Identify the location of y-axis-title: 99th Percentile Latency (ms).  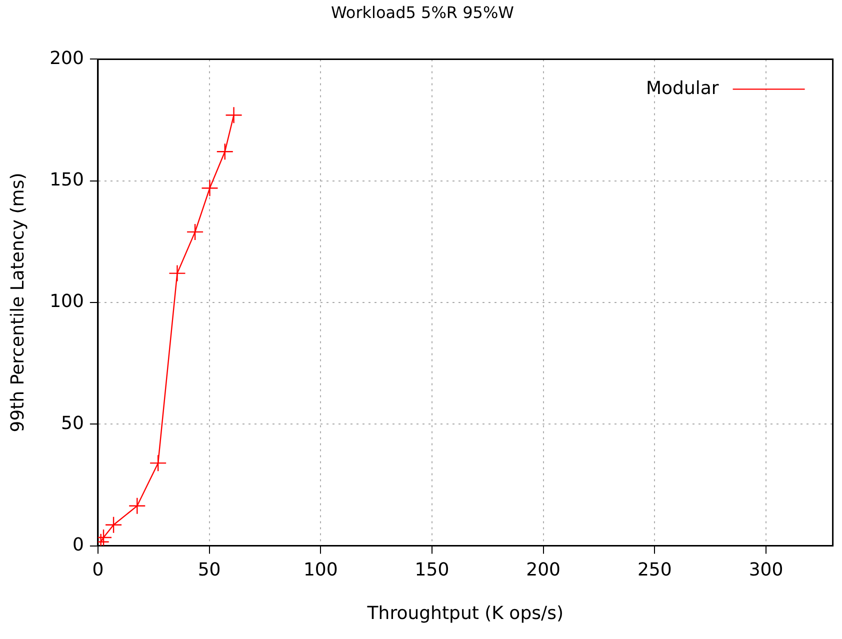
(17, 302).